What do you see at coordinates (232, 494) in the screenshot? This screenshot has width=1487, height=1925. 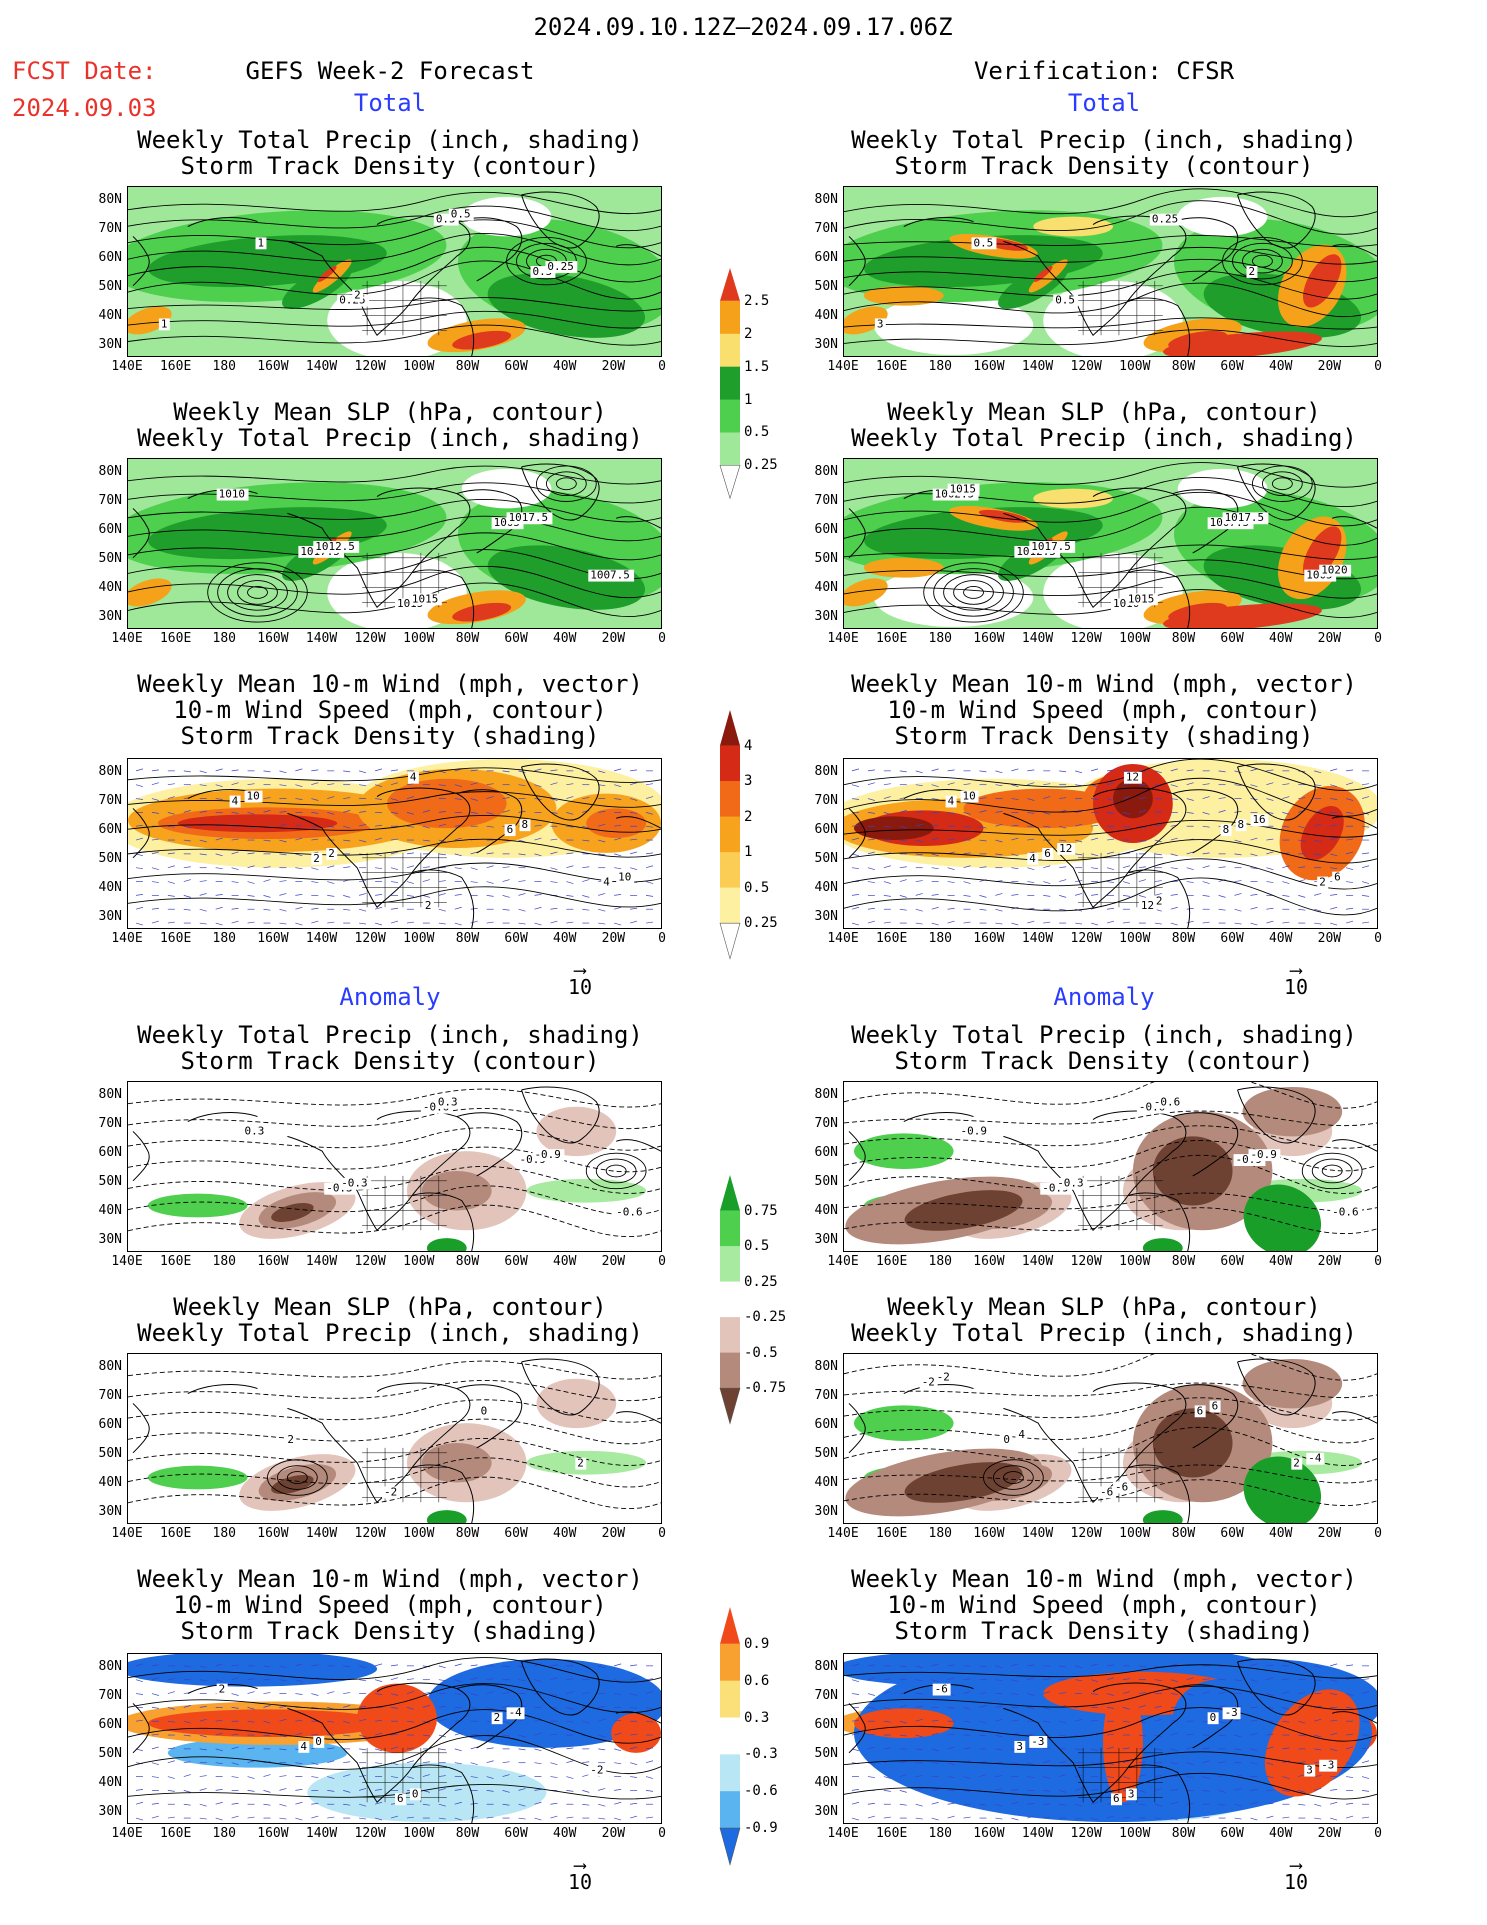 I see `contour-label: 1010` at bounding box center [232, 494].